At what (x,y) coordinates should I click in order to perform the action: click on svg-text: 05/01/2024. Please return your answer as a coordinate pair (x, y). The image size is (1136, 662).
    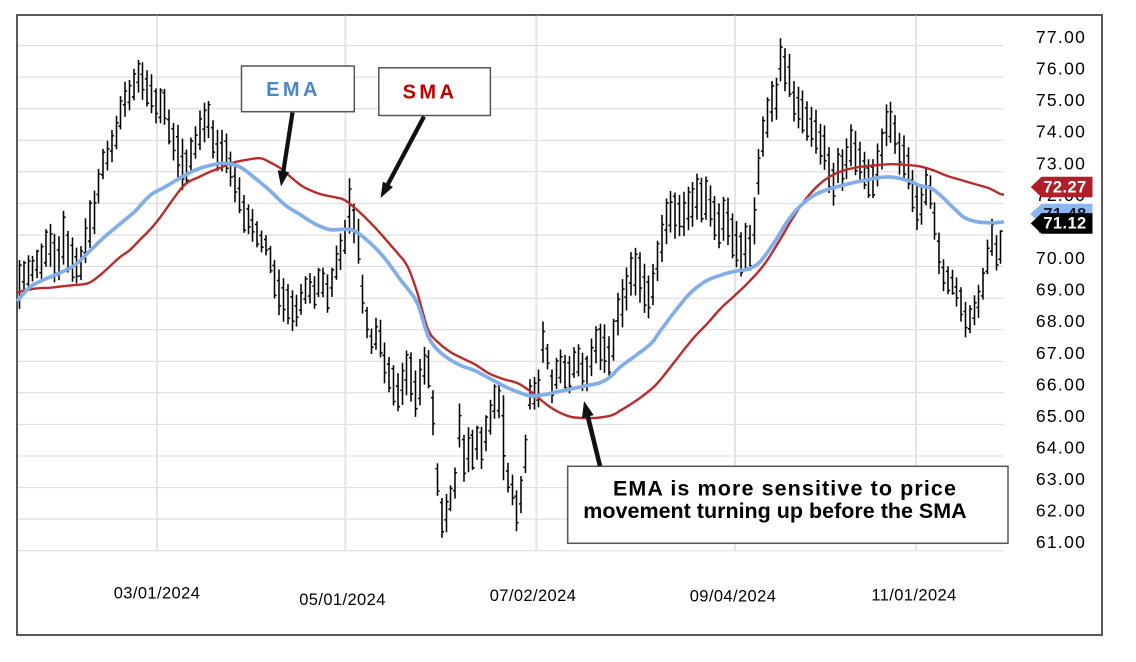
    Looking at the image, I should click on (342, 600).